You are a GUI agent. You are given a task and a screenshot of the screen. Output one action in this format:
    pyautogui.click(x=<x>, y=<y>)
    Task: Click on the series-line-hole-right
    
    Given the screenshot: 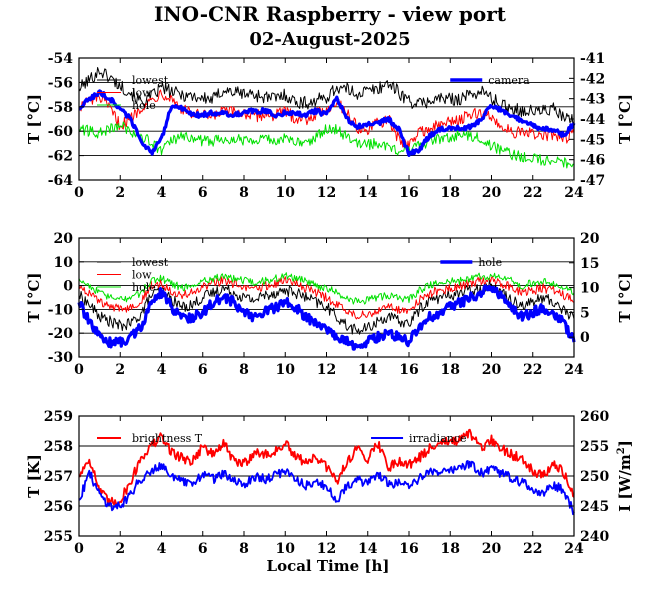 What is the action you would take?
    pyautogui.click(x=326, y=317)
    